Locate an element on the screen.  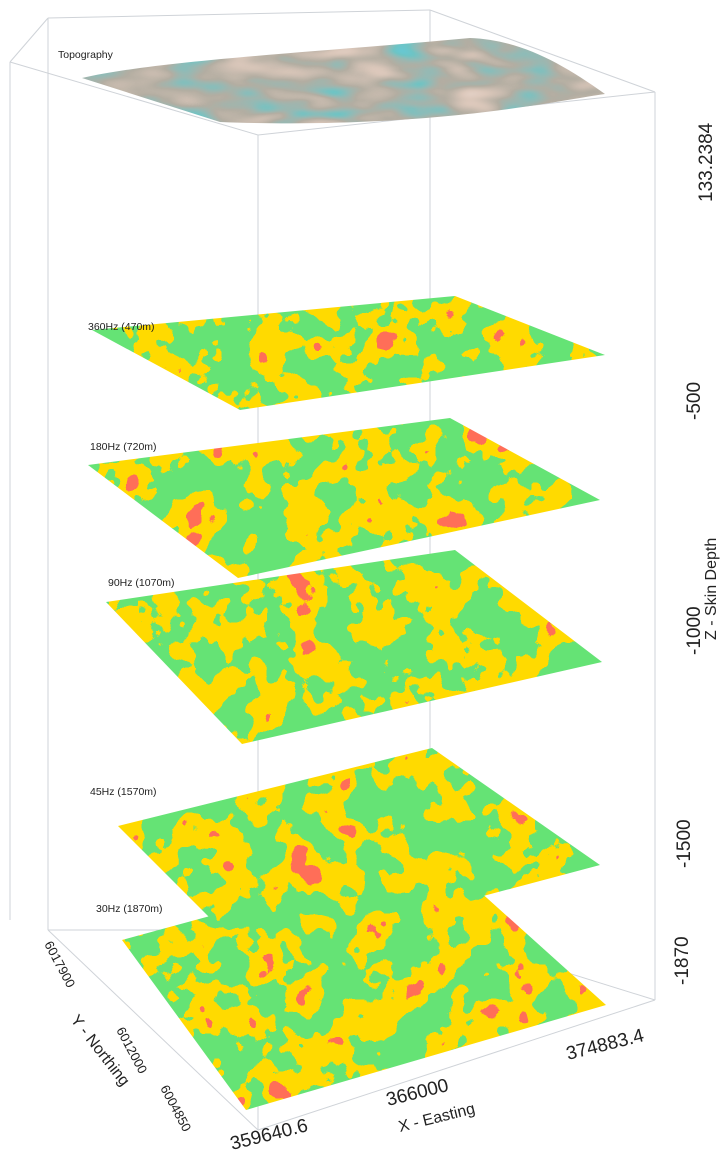
x-tick-374883: 374883.4 is located at coordinates (605, 1045).